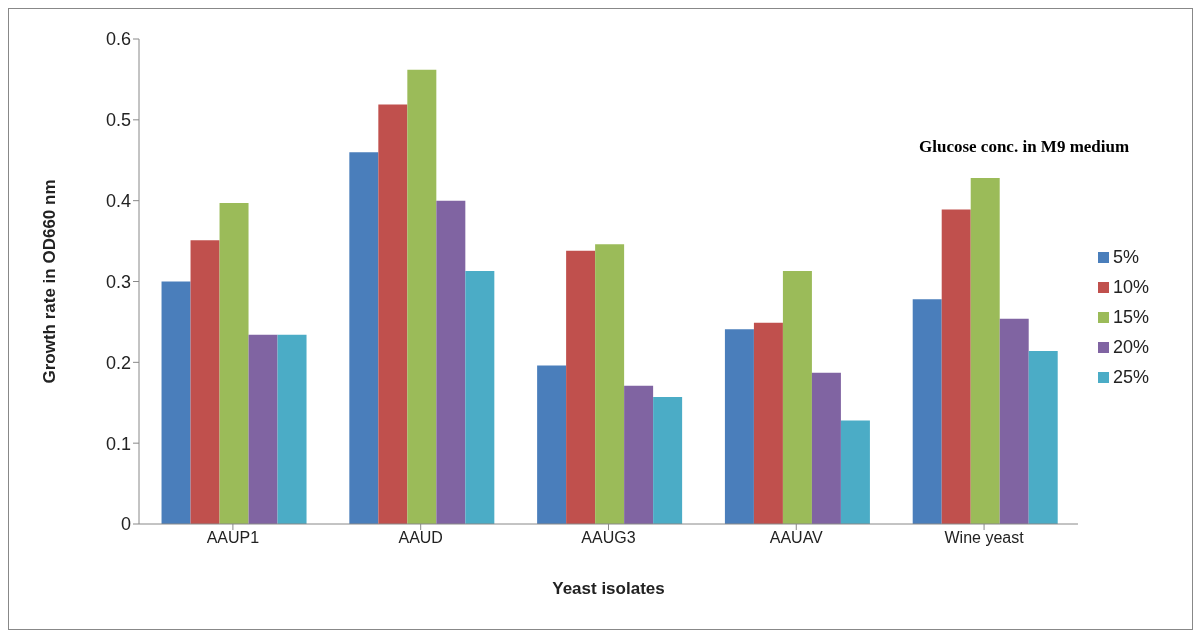  What do you see at coordinates (118, 39) in the screenshot?
I see `y-tick-label: 0.6` at bounding box center [118, 39].